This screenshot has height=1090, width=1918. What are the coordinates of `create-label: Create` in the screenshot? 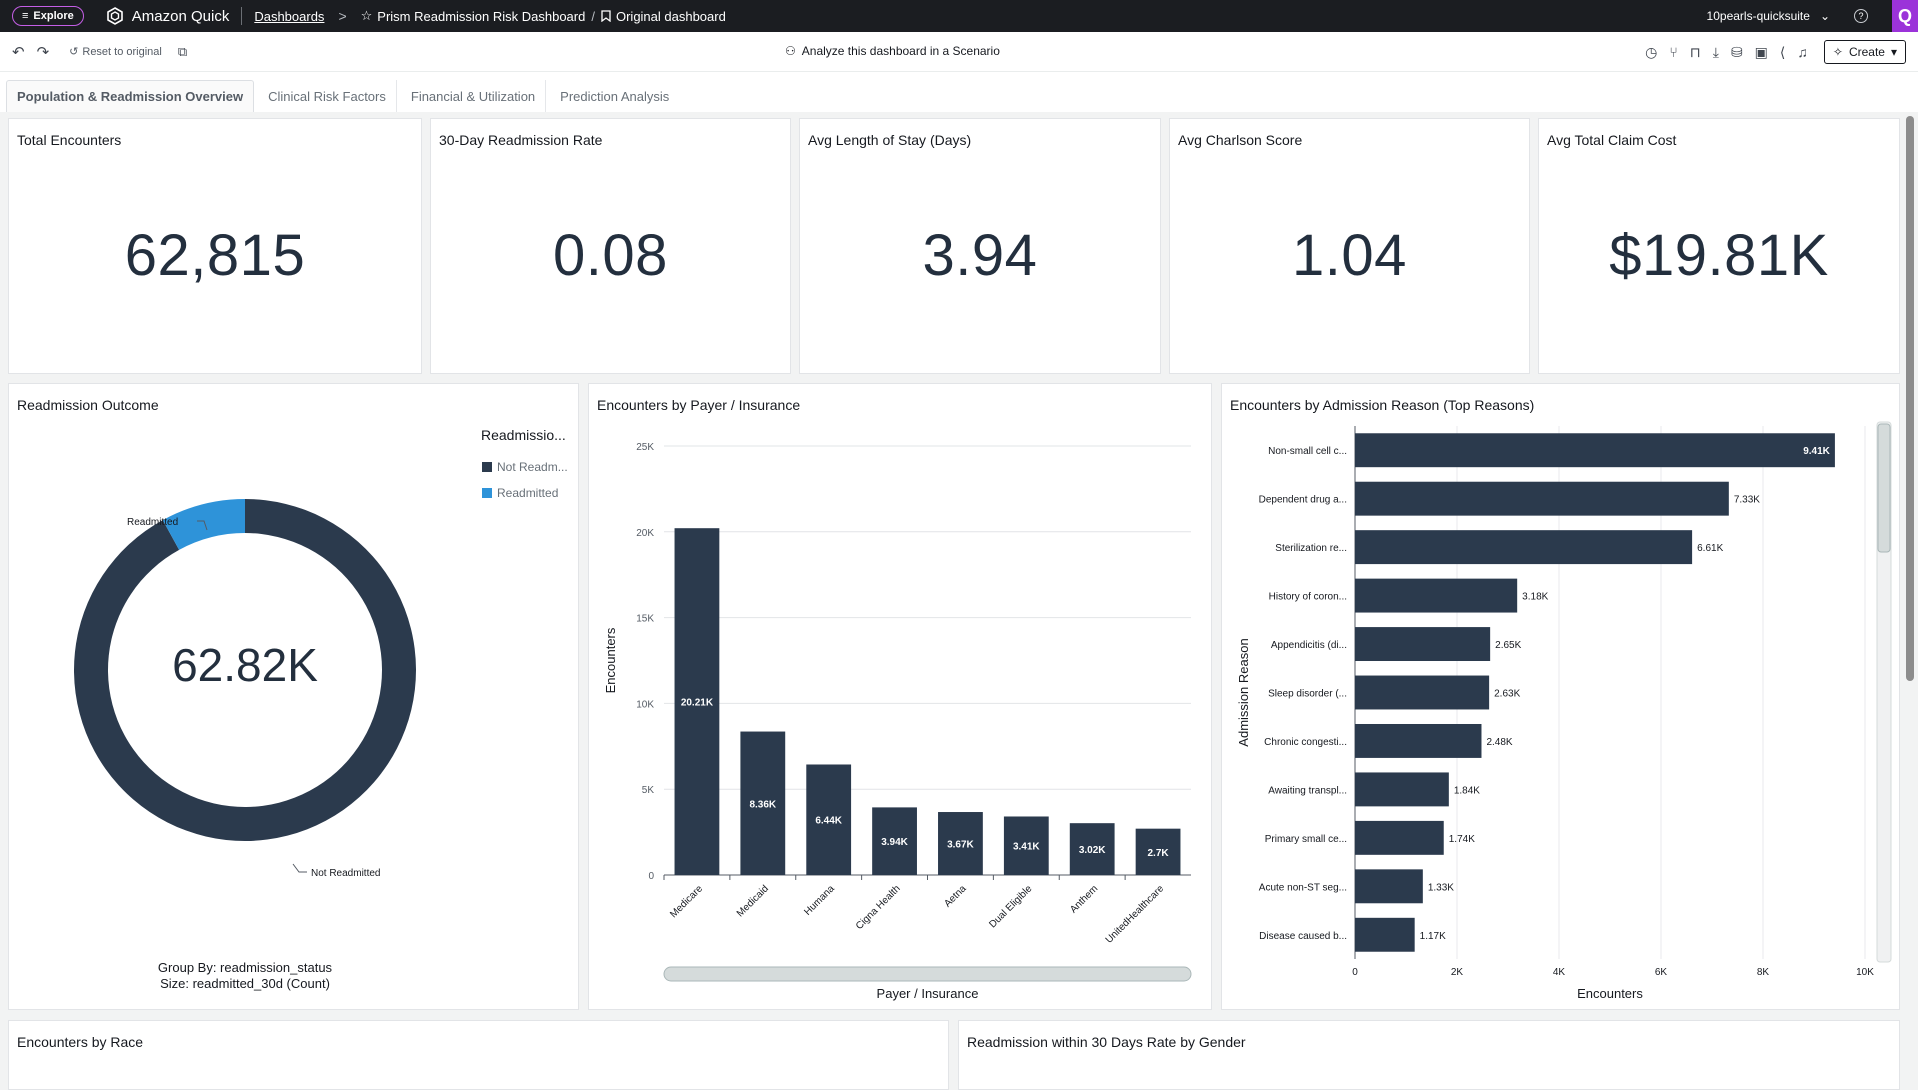 It's located at (1866, 52).